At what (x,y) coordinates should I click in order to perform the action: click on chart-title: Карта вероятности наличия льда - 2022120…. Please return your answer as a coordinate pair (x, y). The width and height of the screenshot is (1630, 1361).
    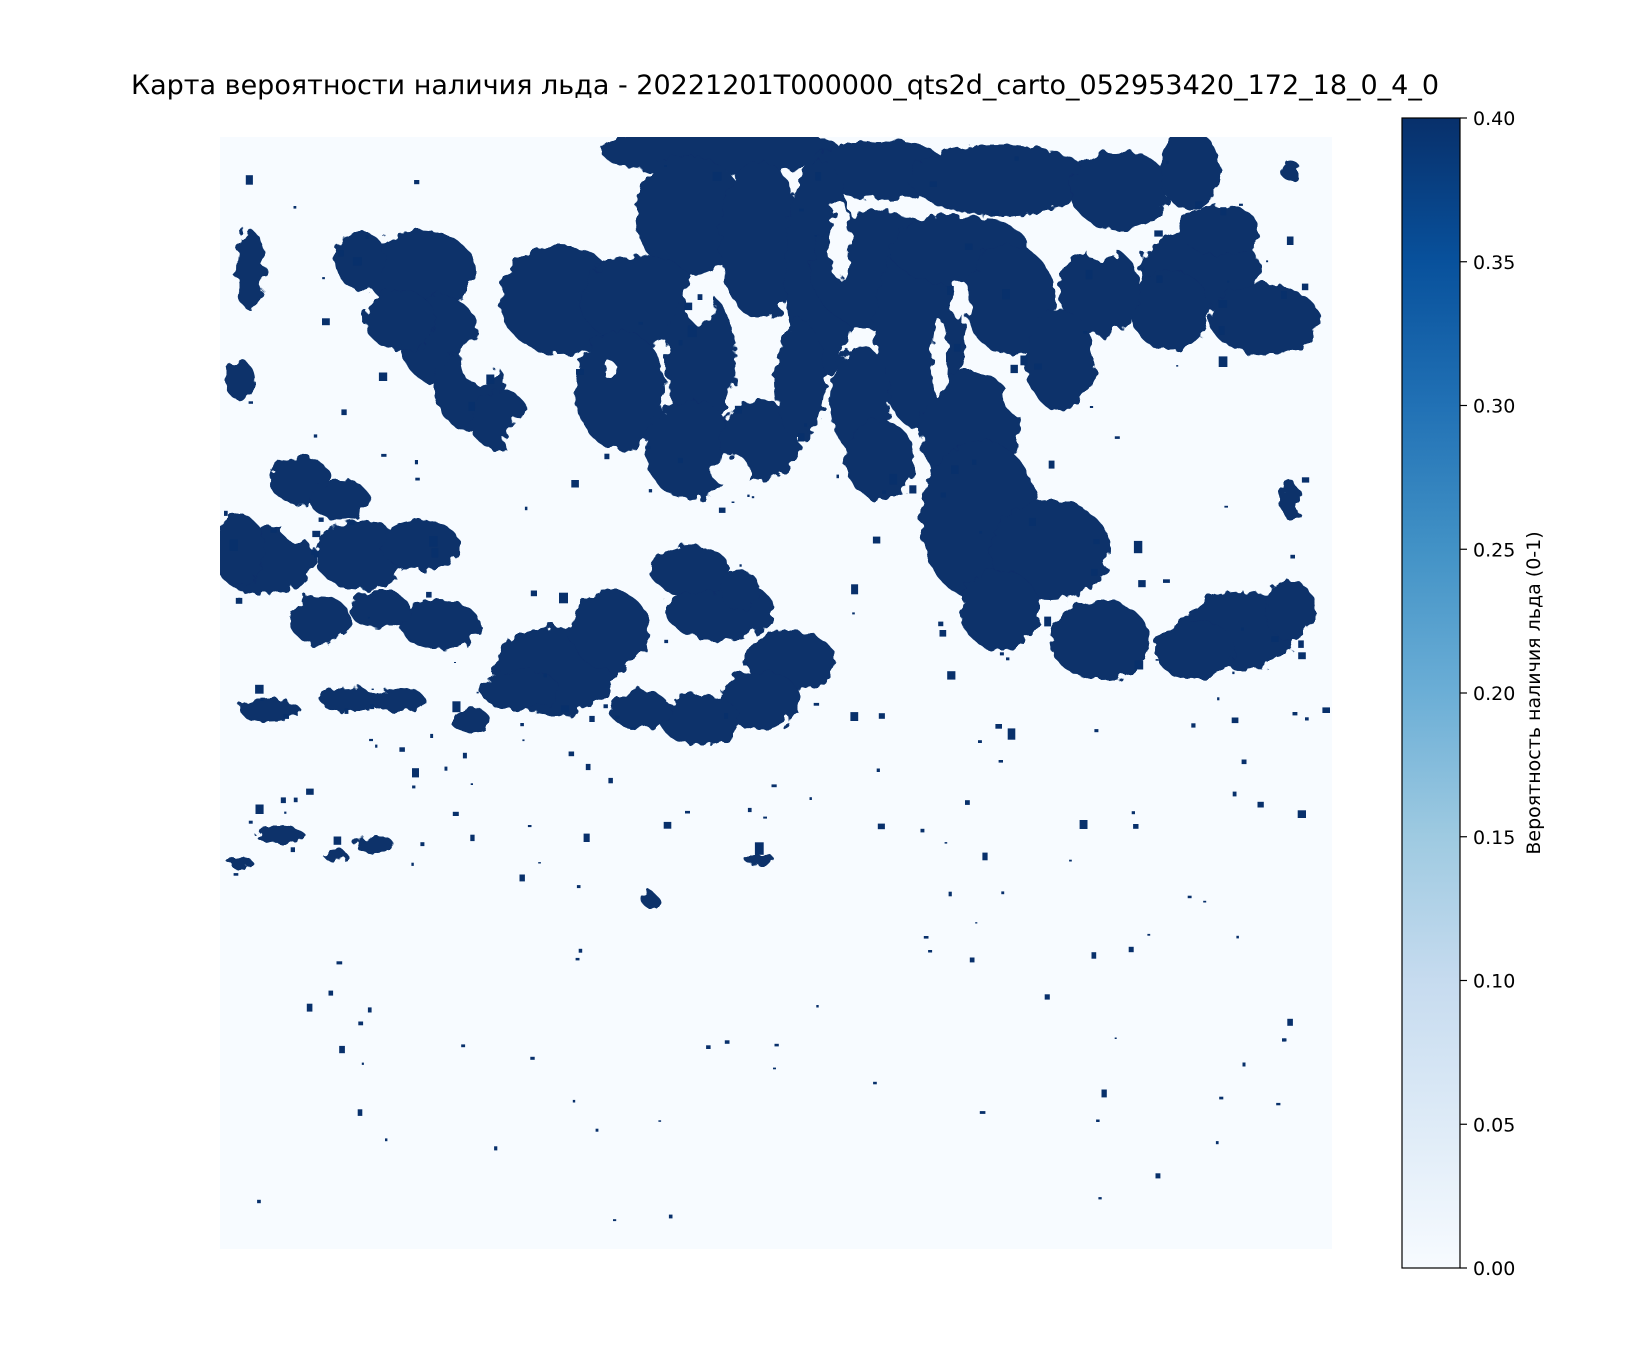
    Looking at the image, I should click on (785, 85).